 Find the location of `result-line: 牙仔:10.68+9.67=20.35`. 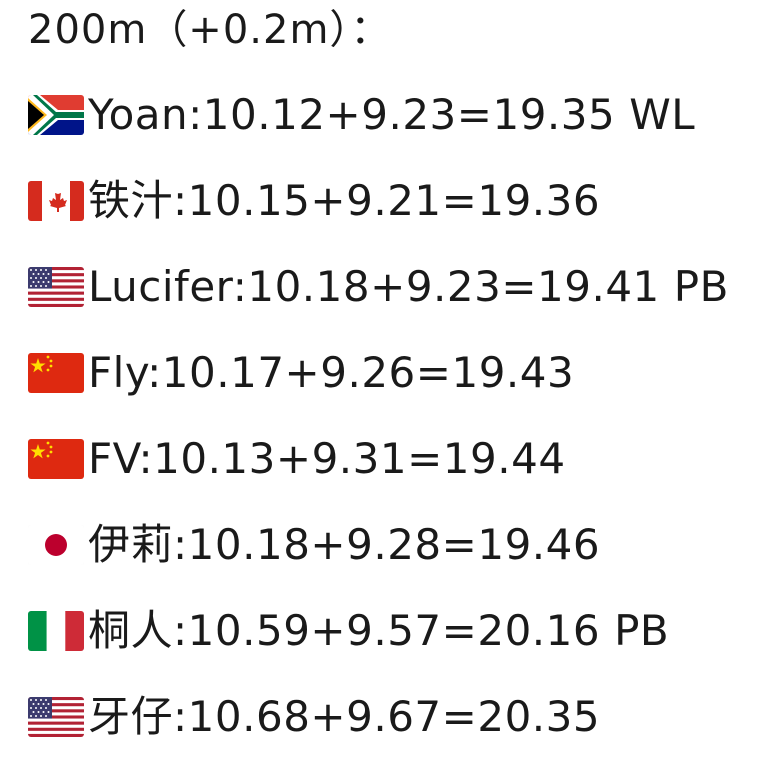

result-line: 牙仔:10.68+9.67=20.35 is located at coordinates (344, 716).